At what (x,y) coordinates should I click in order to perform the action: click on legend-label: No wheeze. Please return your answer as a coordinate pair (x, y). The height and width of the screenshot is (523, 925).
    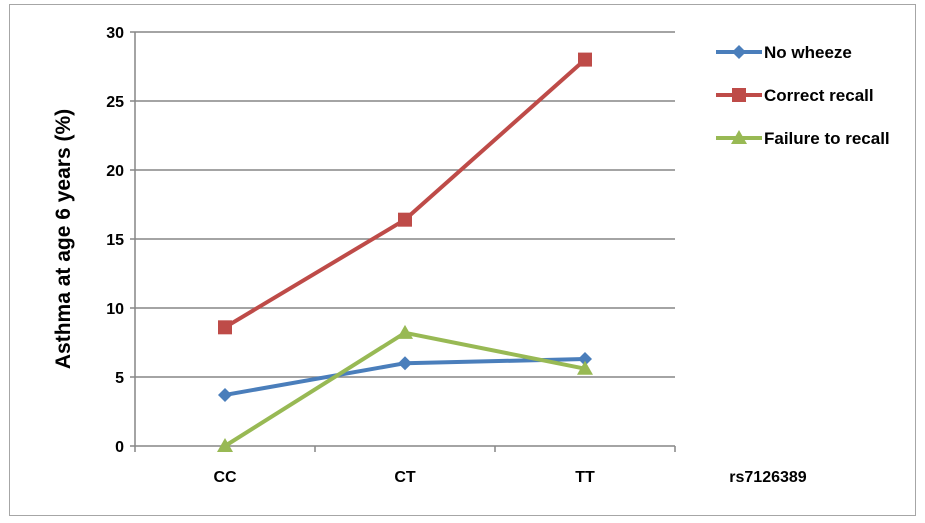
    Looking at the image, I should click on (808, 52).